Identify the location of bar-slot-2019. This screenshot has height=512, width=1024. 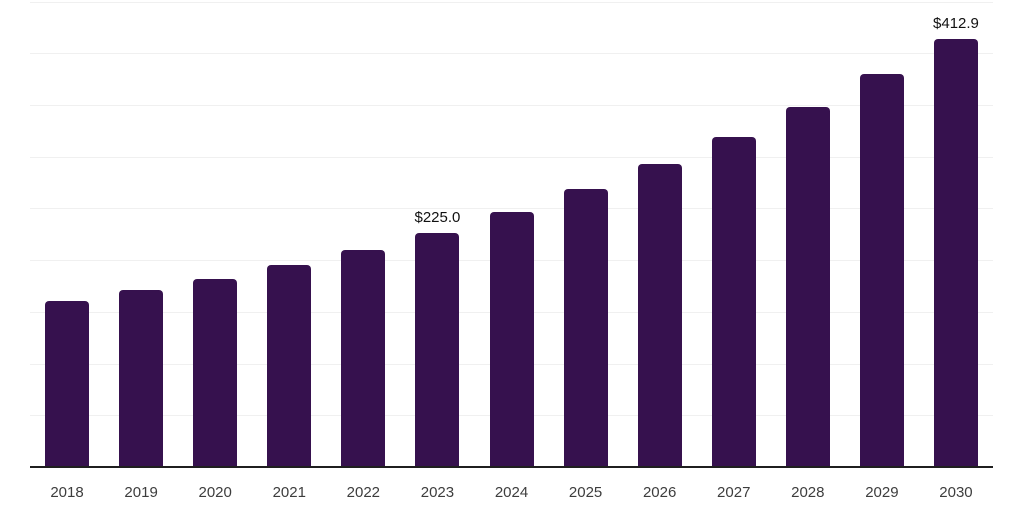
(141, 234).